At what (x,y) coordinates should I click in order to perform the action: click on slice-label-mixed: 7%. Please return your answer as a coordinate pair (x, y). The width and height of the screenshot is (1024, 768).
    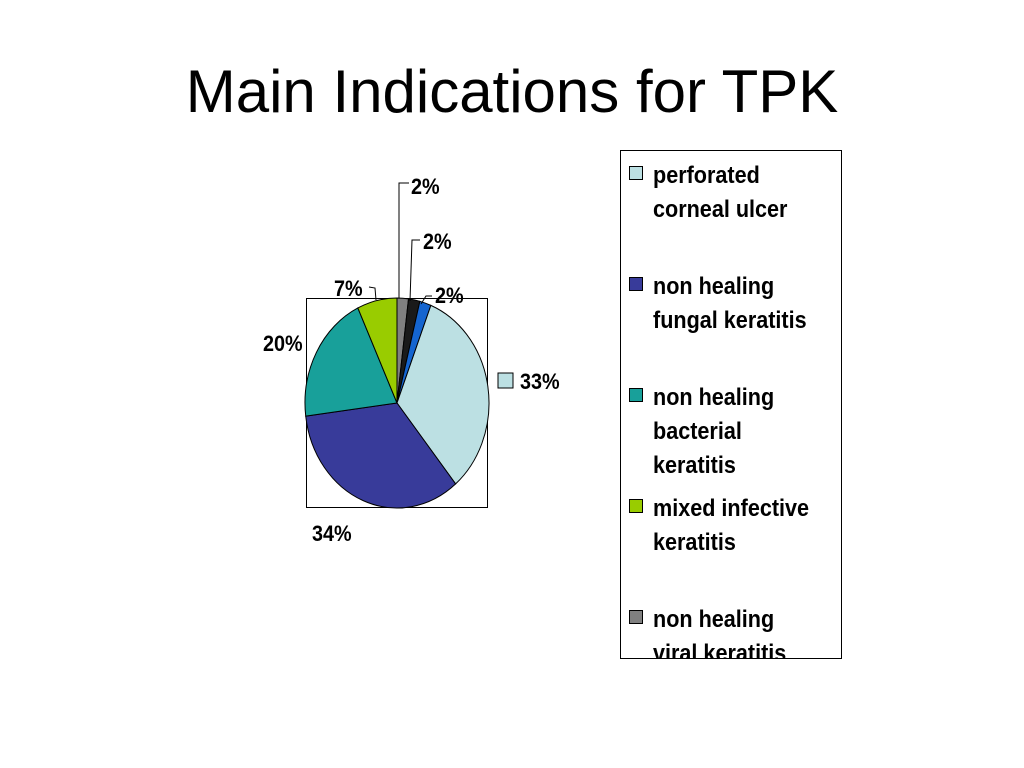
    Looking at the image, I should click on (348, 288).